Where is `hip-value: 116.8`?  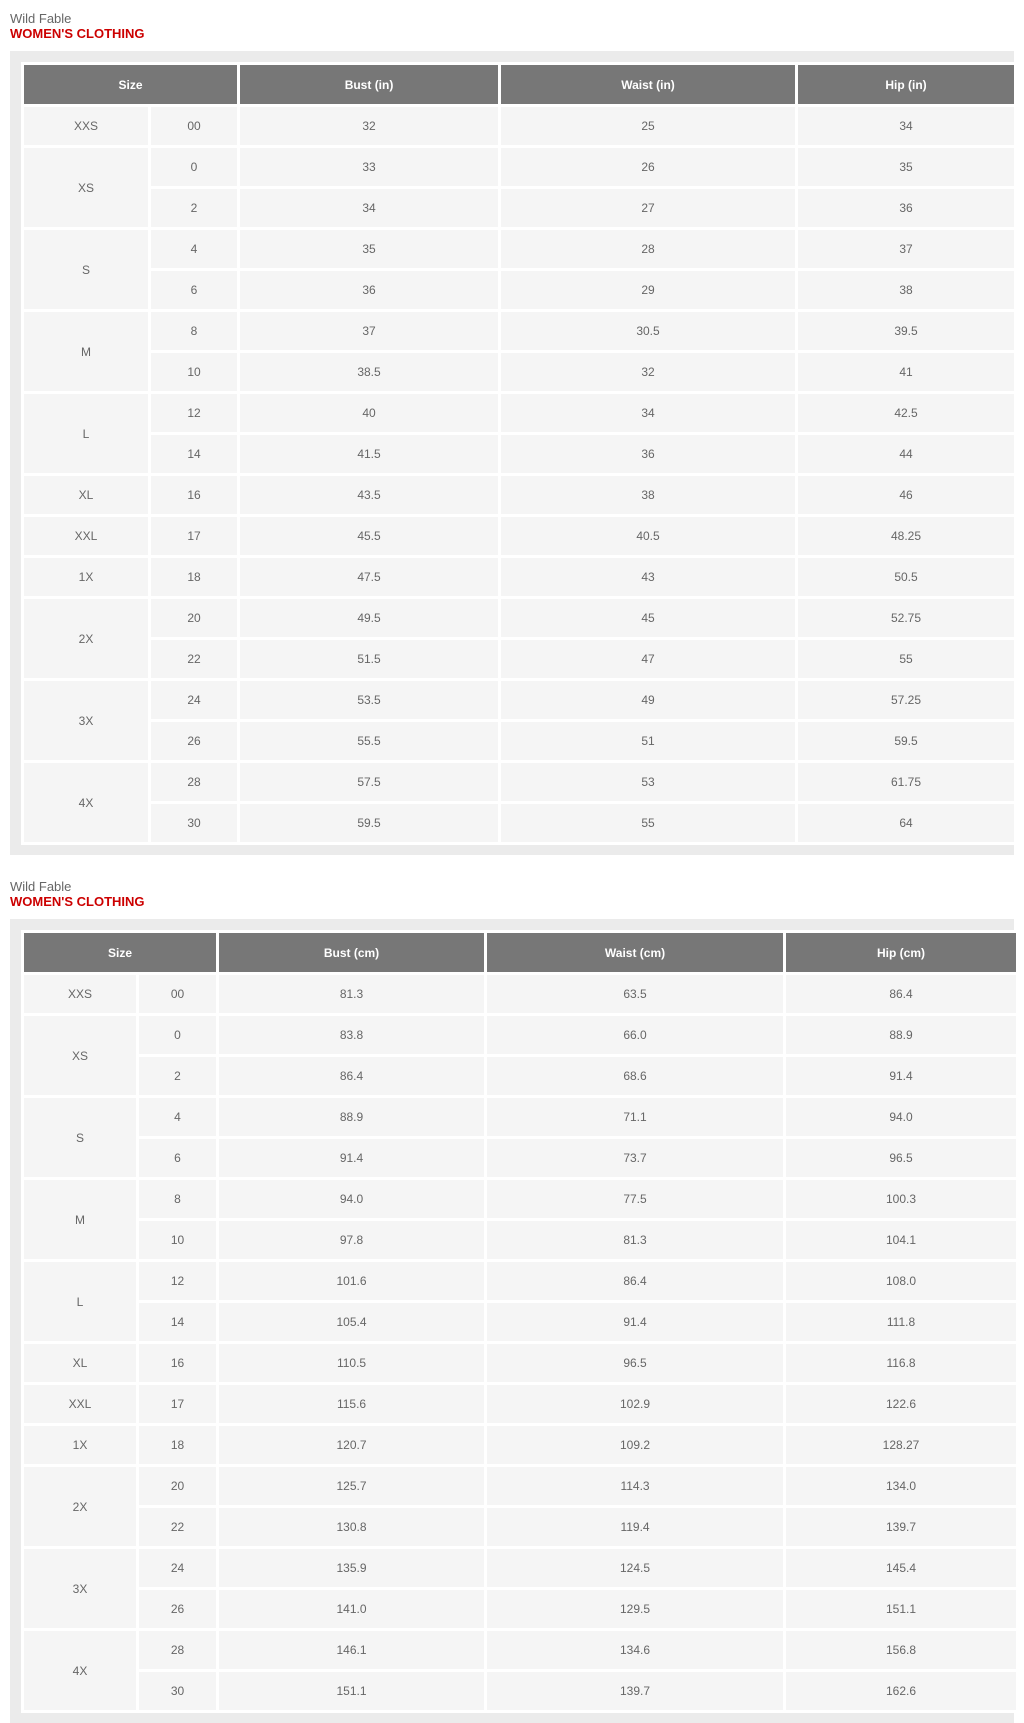
hip-value: 116.8 is located at coordinates (901, 1363).